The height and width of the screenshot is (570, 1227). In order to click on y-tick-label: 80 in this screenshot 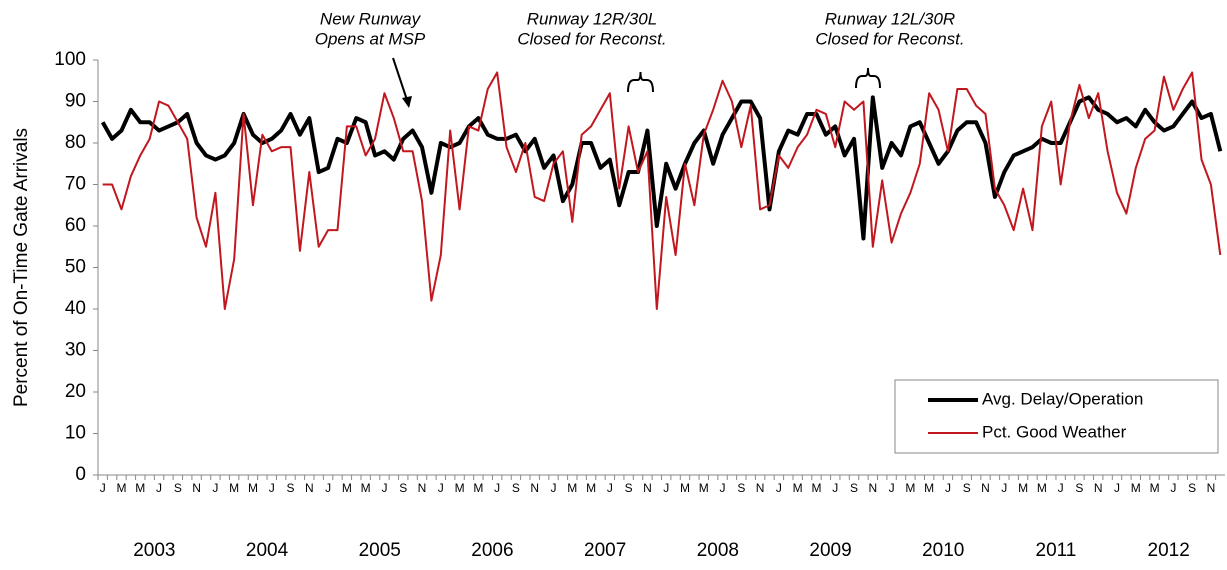, I will do `click(75, 142)`.